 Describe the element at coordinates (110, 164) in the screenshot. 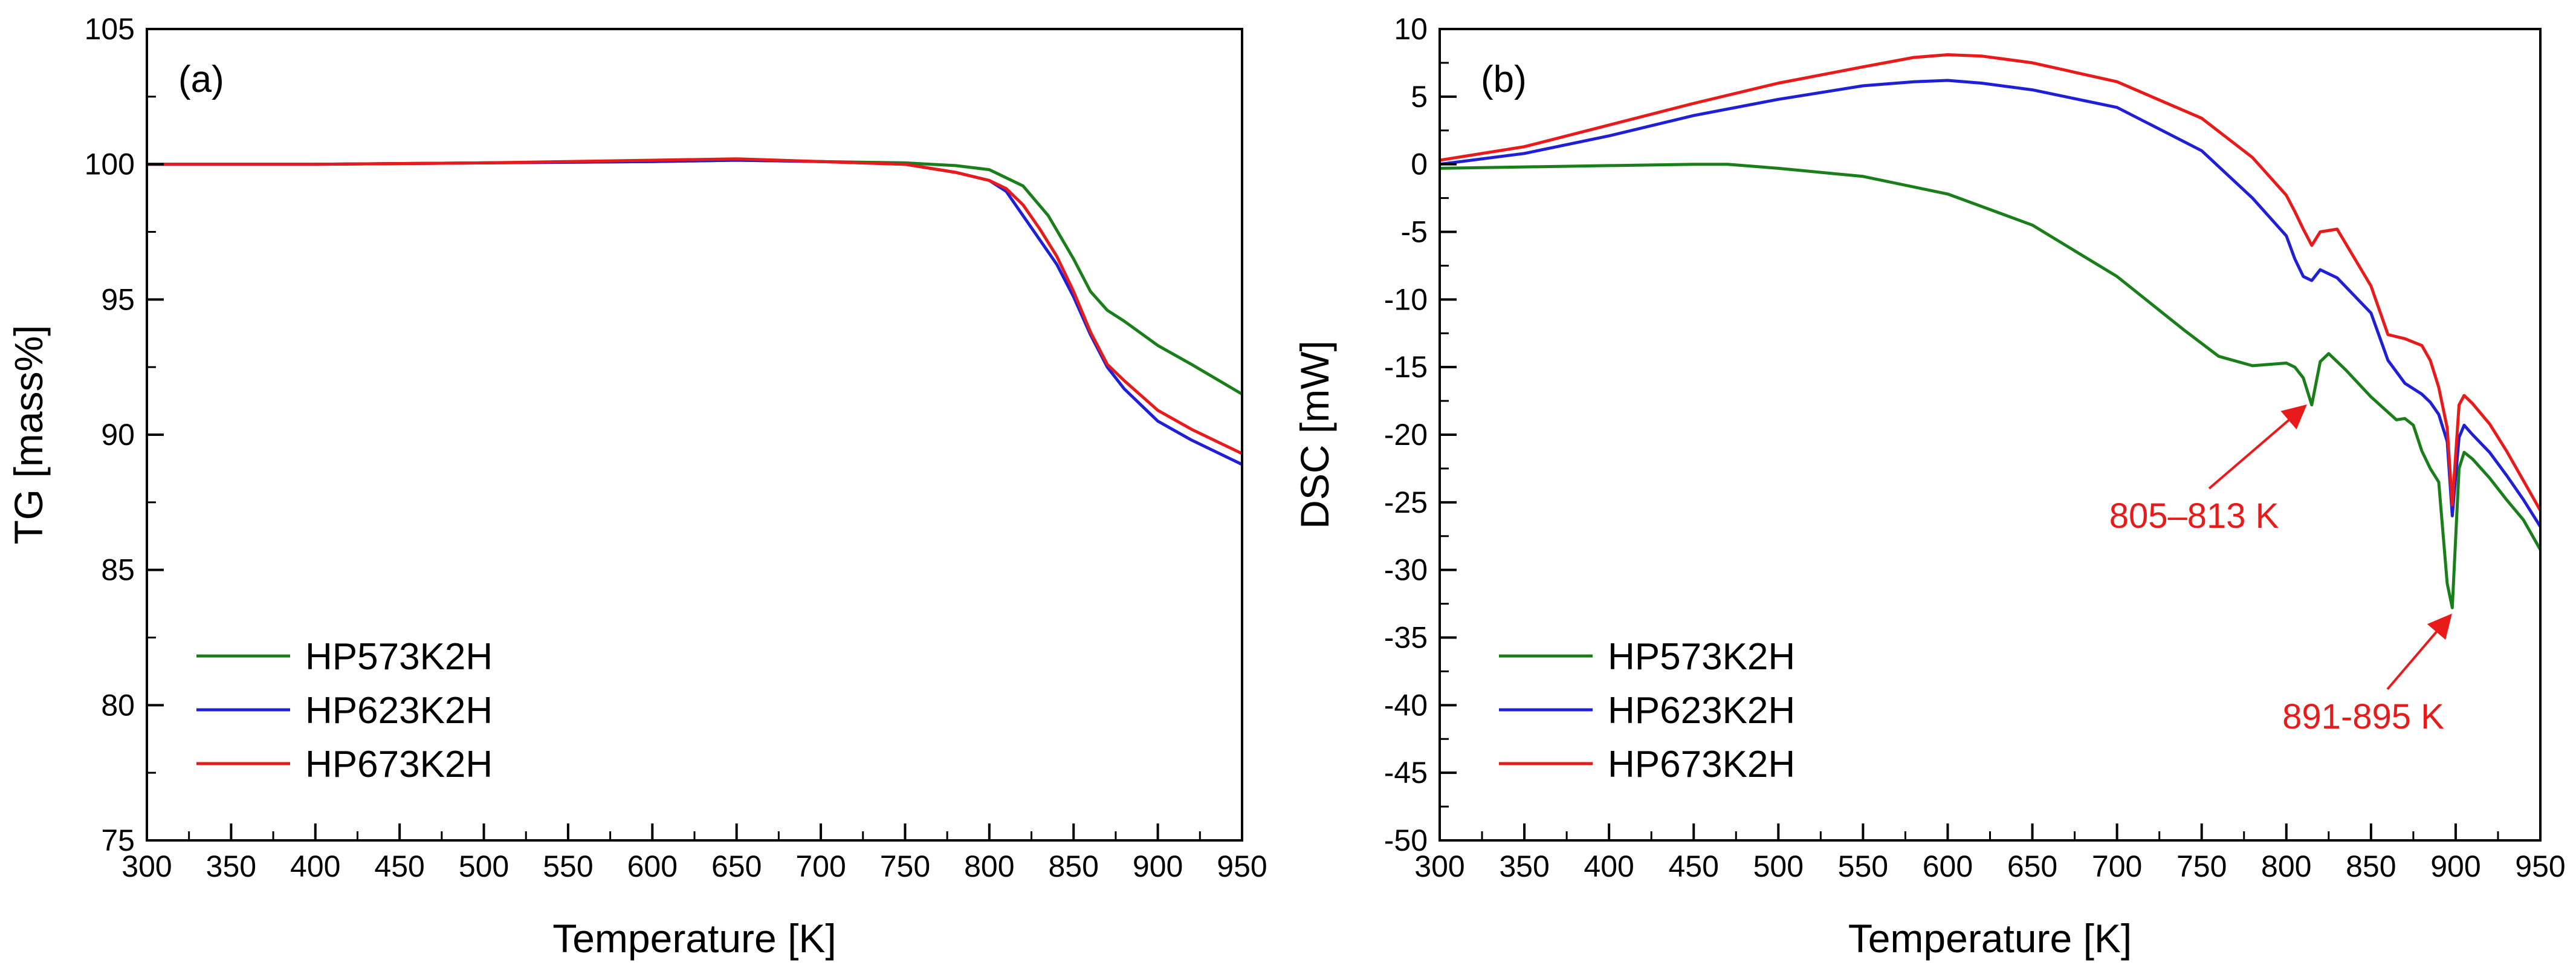

I see `y-tick-label: 100` at that location.